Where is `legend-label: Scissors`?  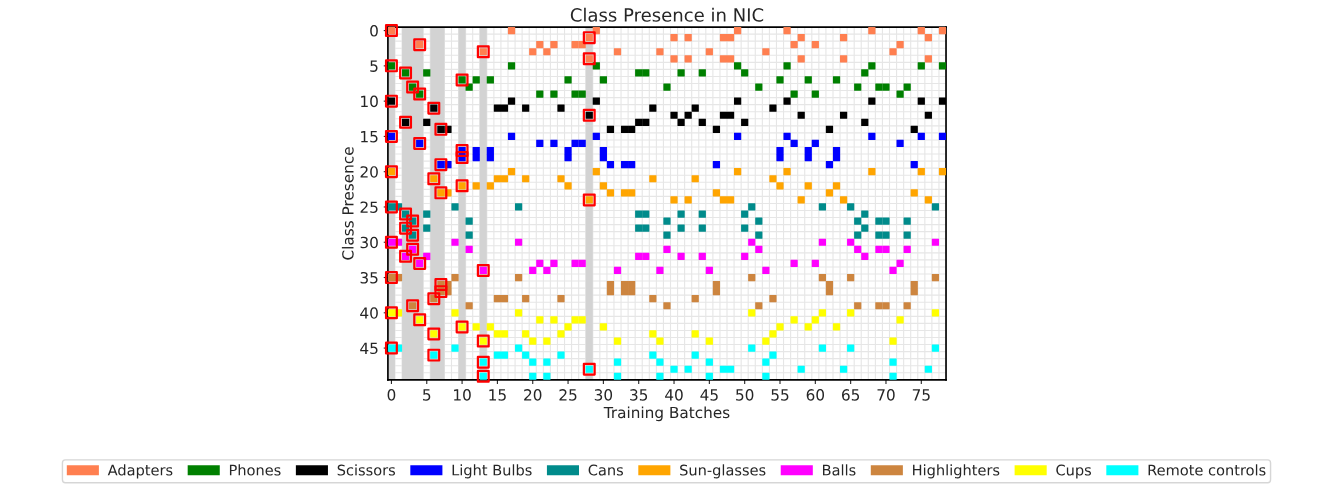 legend-label: Scissors is located at coordinates (366, 470).